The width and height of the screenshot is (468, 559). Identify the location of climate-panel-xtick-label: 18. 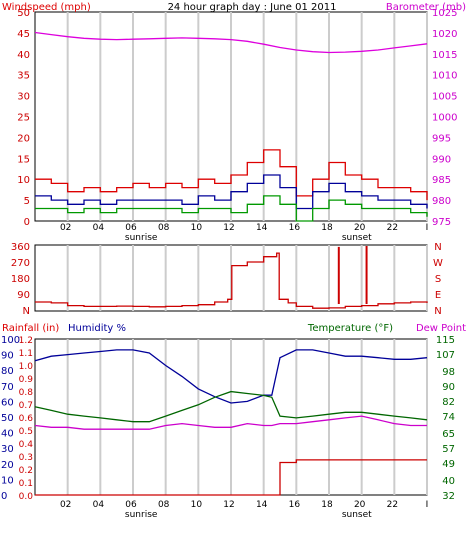
(327, 505).